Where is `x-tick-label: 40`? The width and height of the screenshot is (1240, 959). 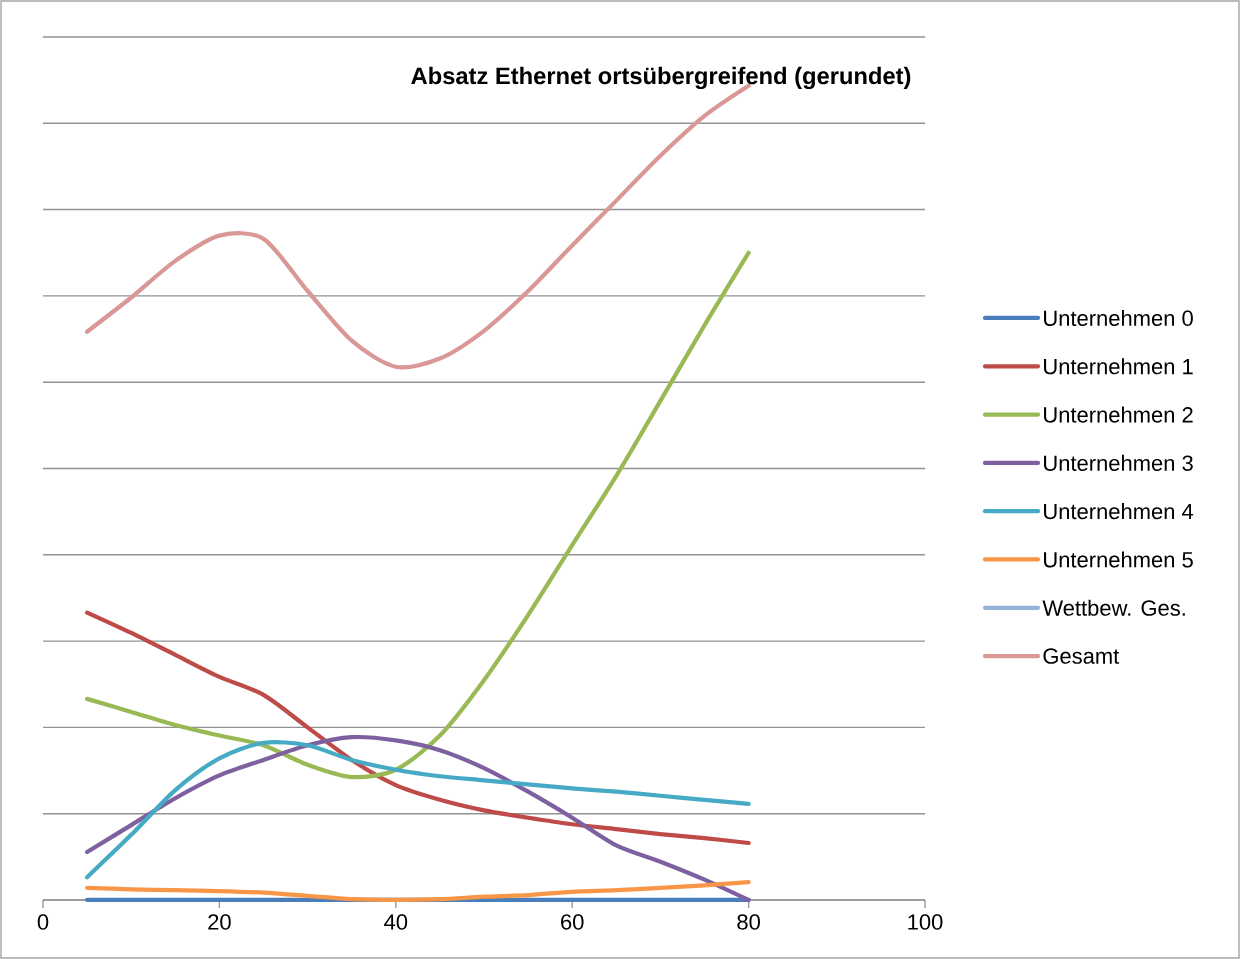
x-tick-label: 40 is located at coordinates (396, 922).